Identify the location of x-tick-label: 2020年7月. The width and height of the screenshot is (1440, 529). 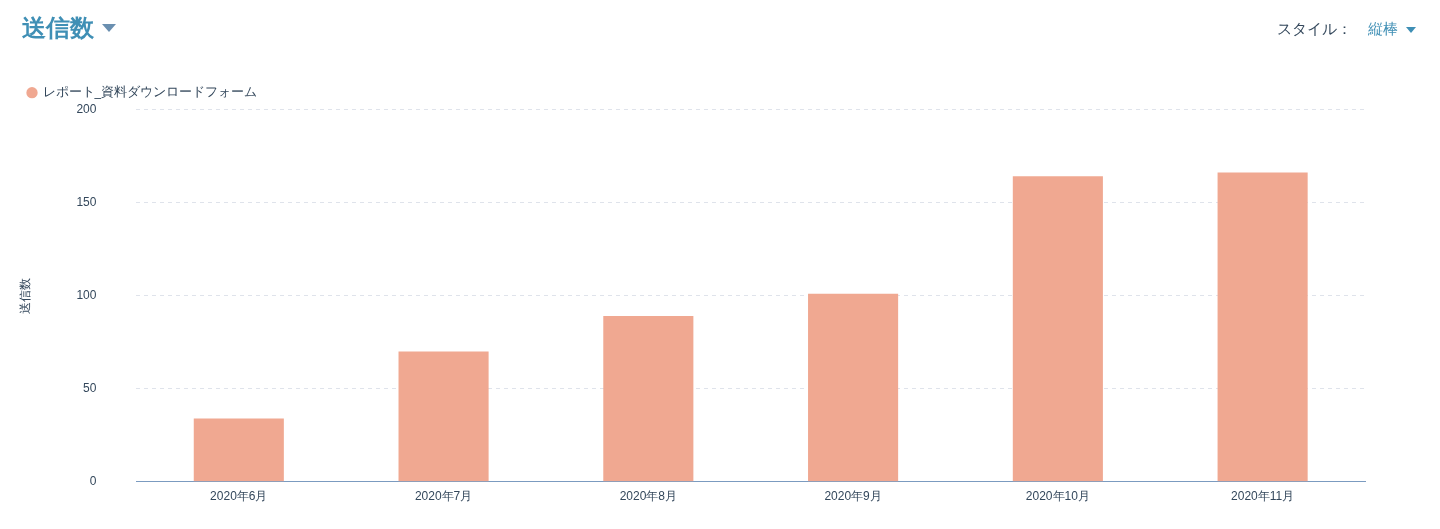
(443, 496).